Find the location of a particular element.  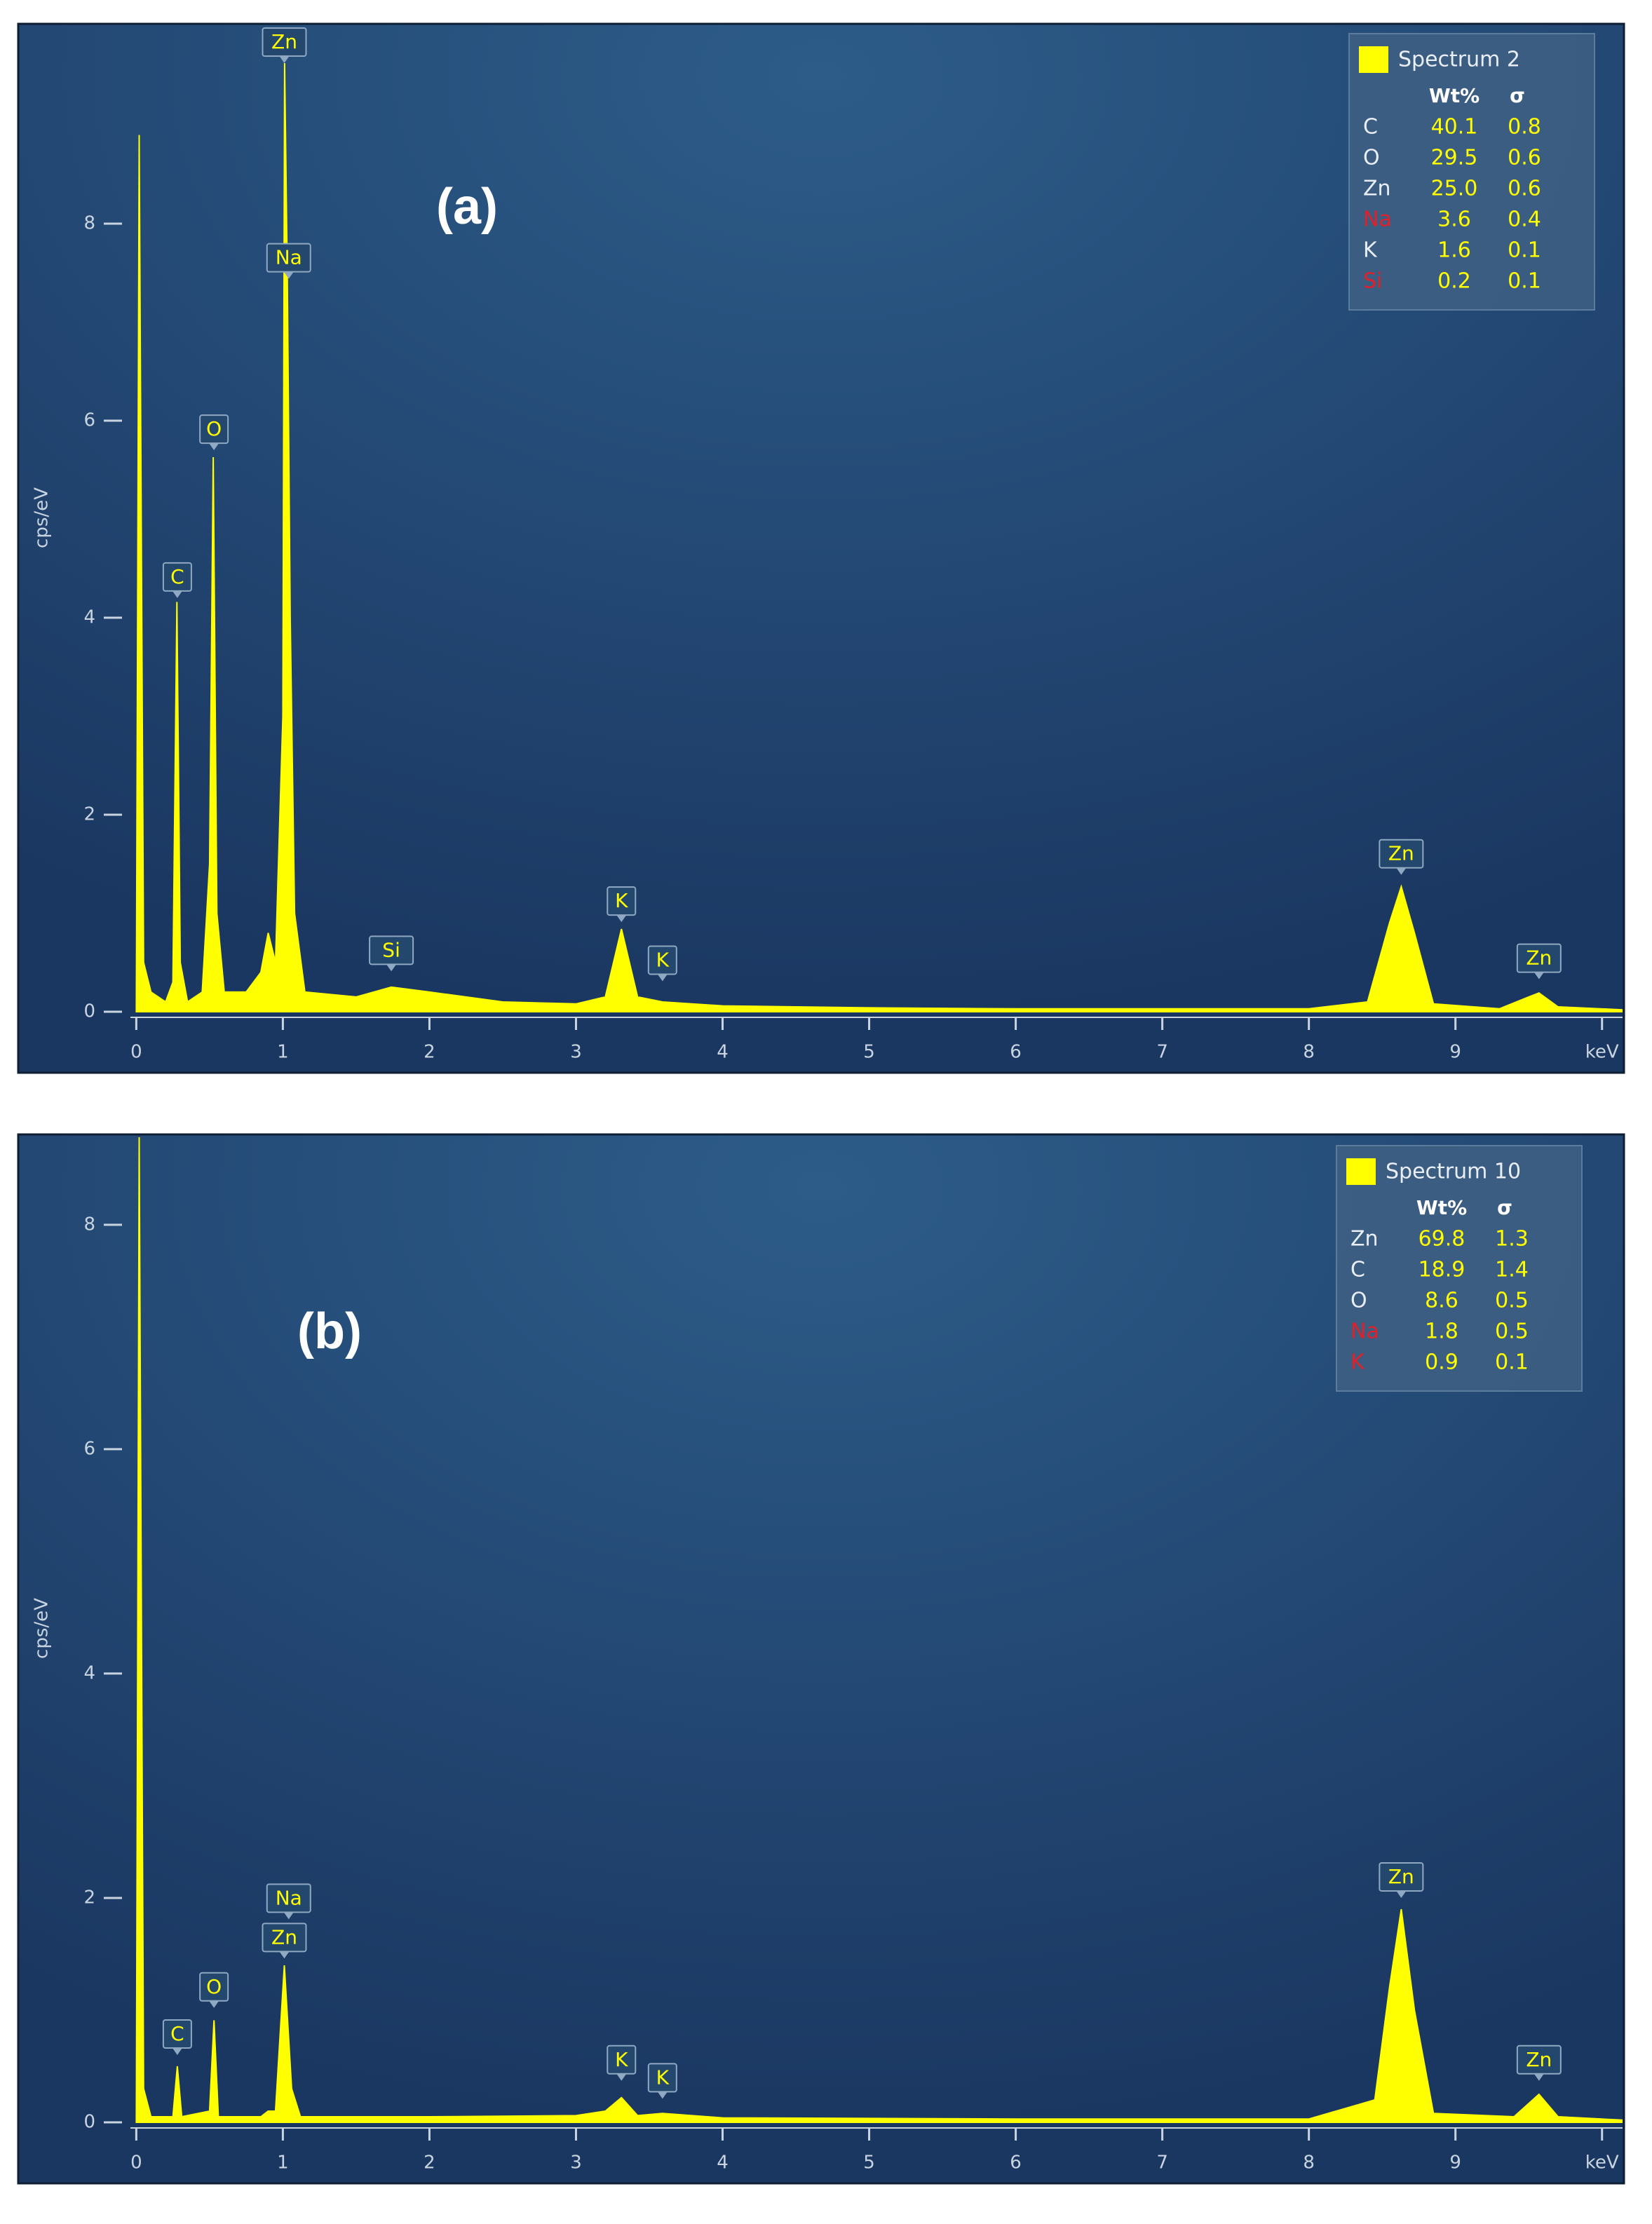

legend-column: Wt% is located at coordinates (1454, 95).